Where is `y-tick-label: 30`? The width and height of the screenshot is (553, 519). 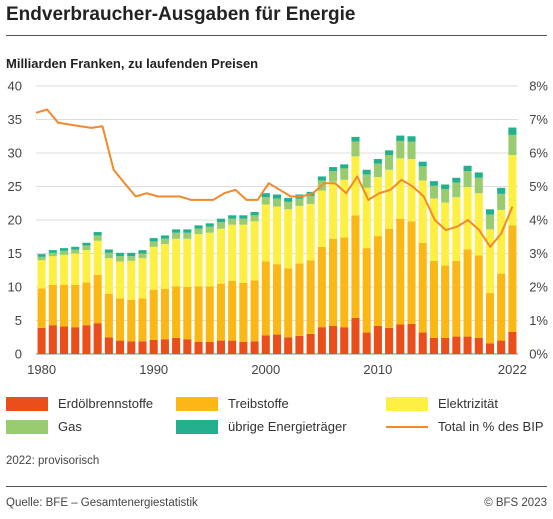 y-tick-label: 30 is located at coordinates (15, 153).